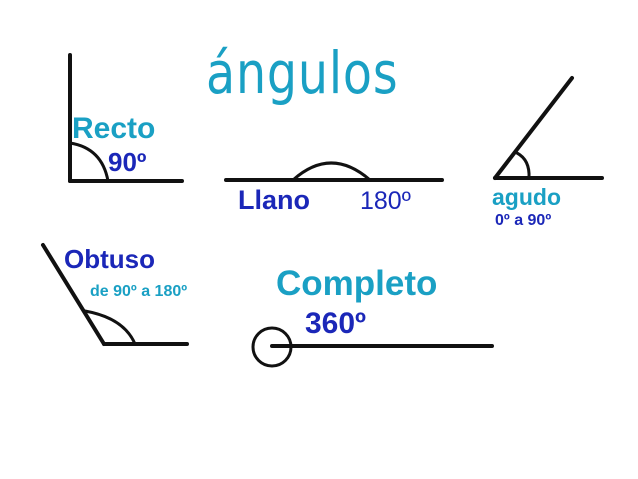 The height and width of the screenshot is (479, 638). Describe the element at coordinates (272, 347) in the screenshot. I see `full-angle-circle` at that location.